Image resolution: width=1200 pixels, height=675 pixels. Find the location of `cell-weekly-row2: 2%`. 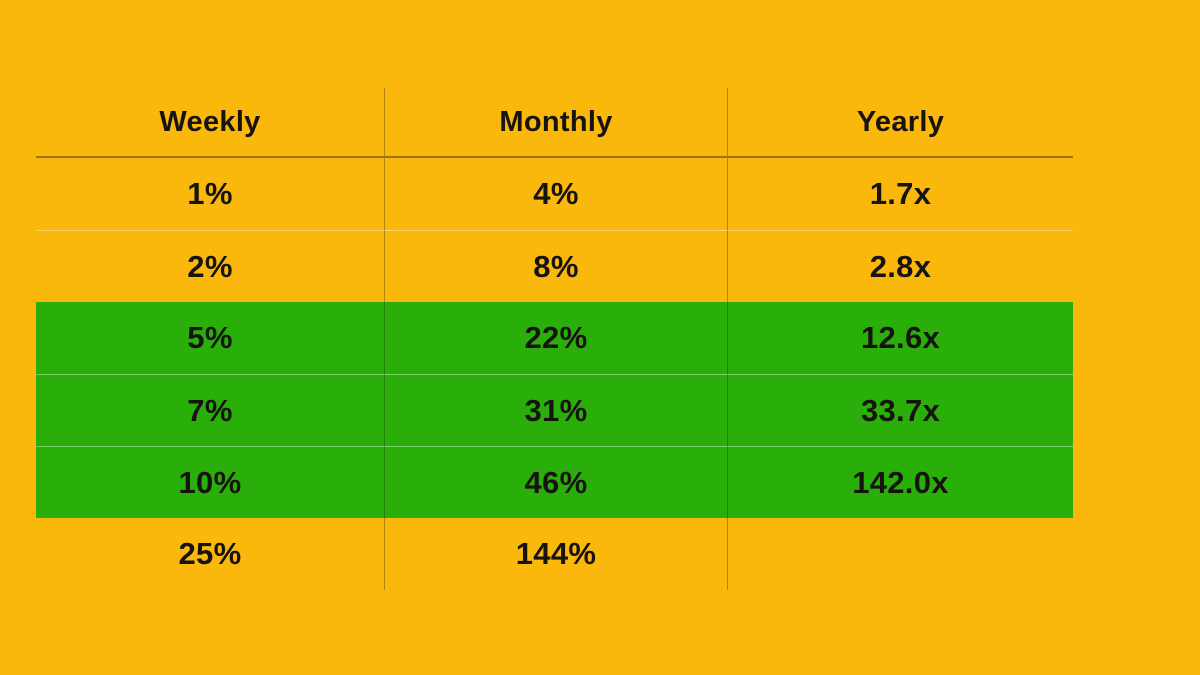

cell-weekly-row2: 2% is located at coordinates (210, 266).